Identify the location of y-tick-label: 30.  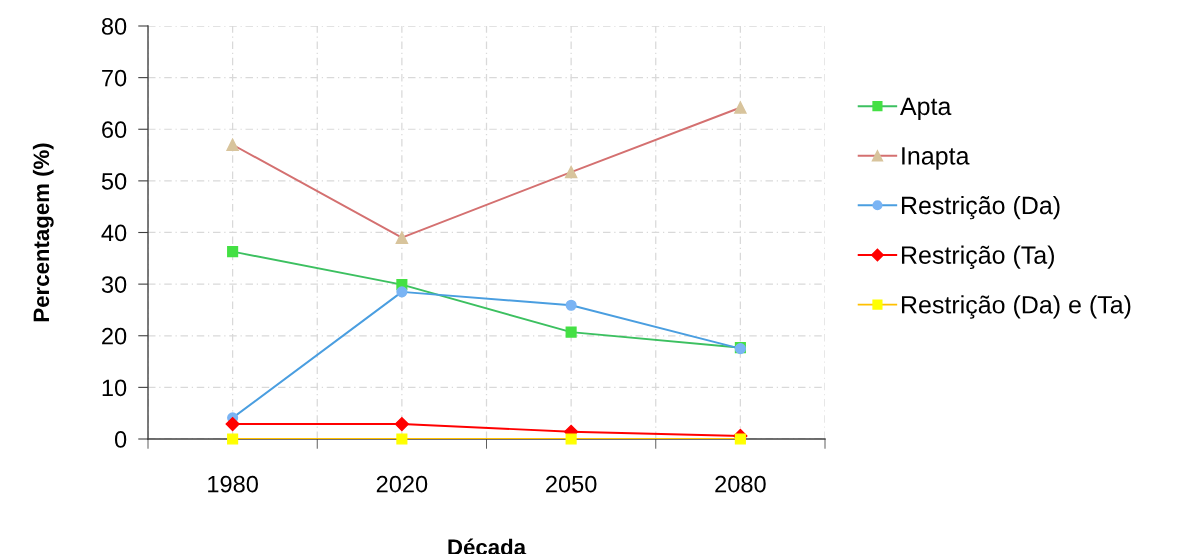
(114, 284).